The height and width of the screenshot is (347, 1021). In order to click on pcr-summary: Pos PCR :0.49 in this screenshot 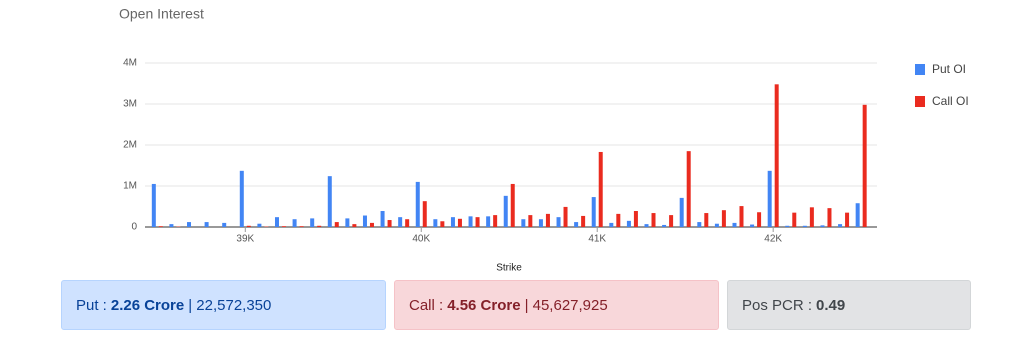, I will do `click(849, 305)`.